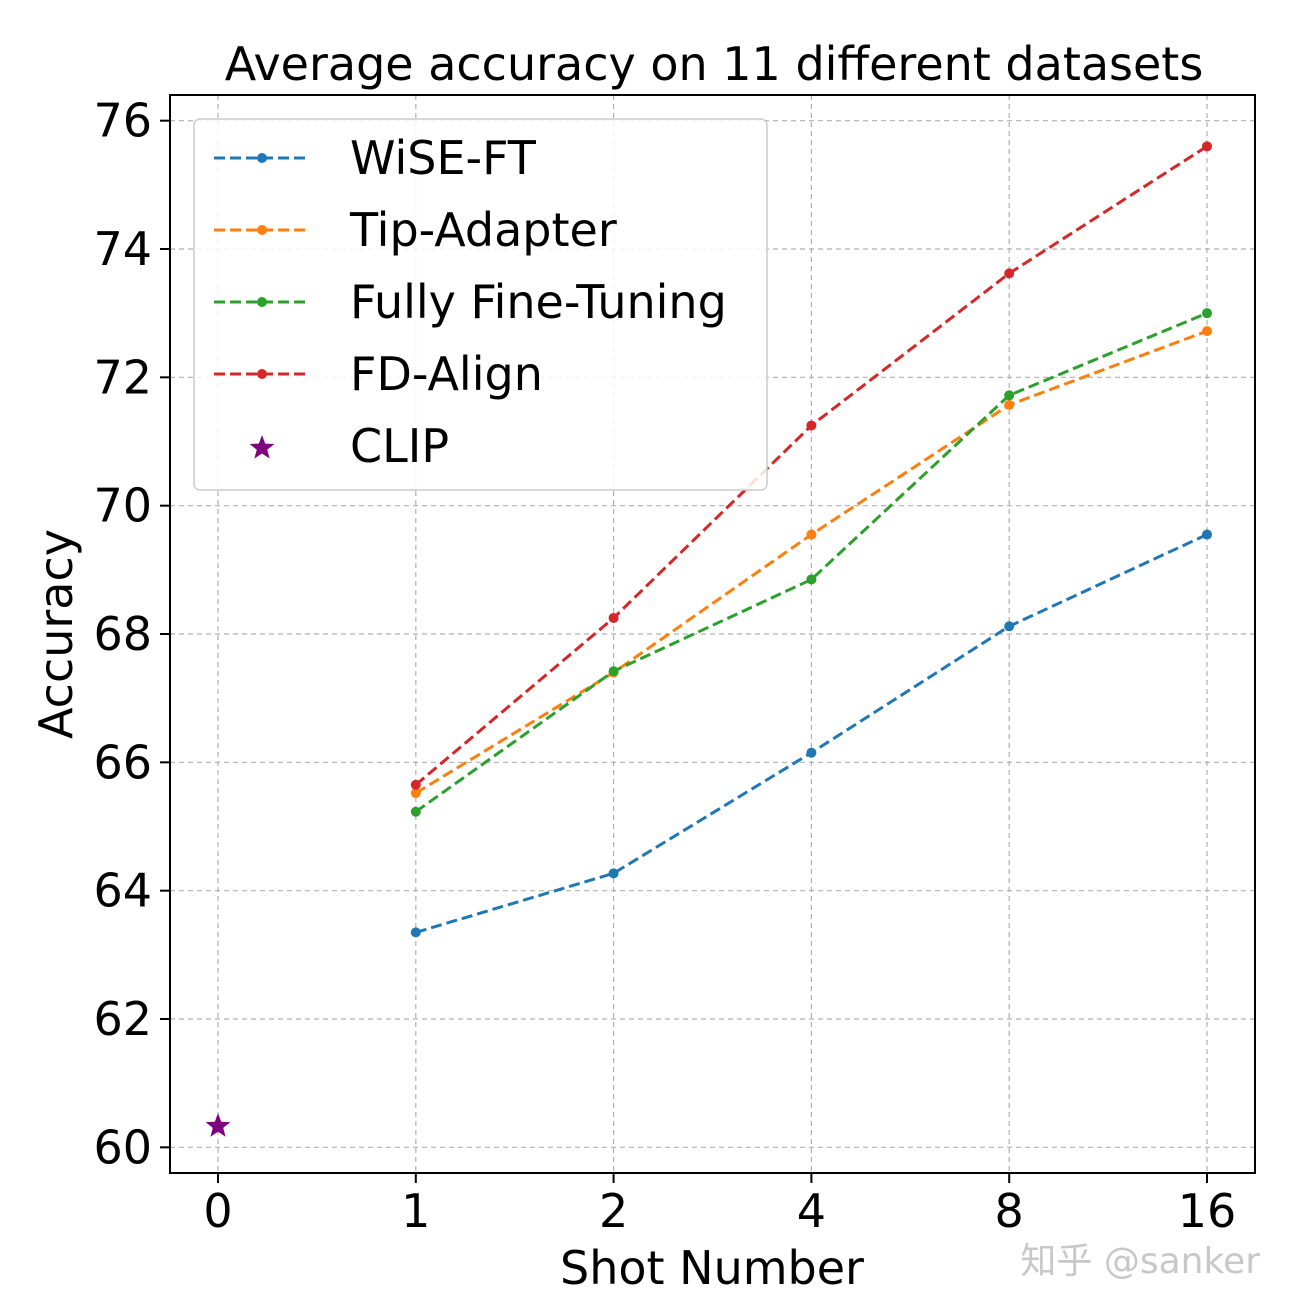 This screenshot has height=1310, width=1294. I want to click on x-tick-label: 0, so click(217, 1211).